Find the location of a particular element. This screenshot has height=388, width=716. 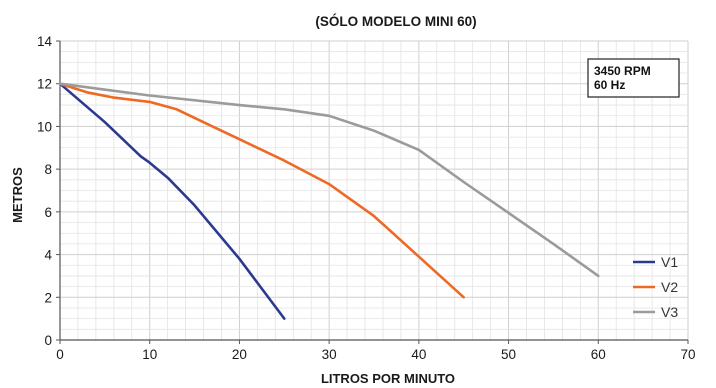

y-tick-label: 4 is located at coordinates (48, 255).